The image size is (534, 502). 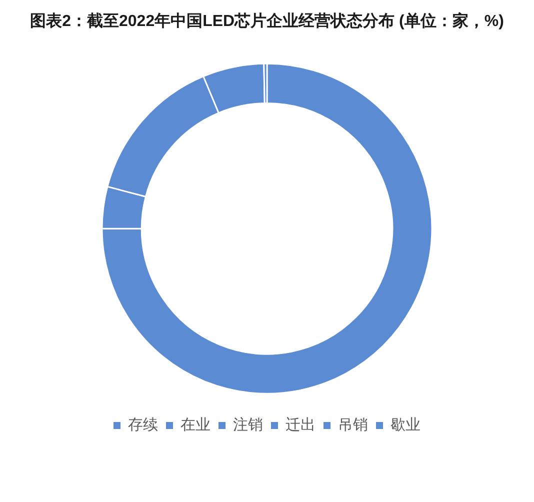 What do you see at coordinates (301, 425) in the screenshot?
I see `legend-label: 迁出` at bounding box center [301, 425].